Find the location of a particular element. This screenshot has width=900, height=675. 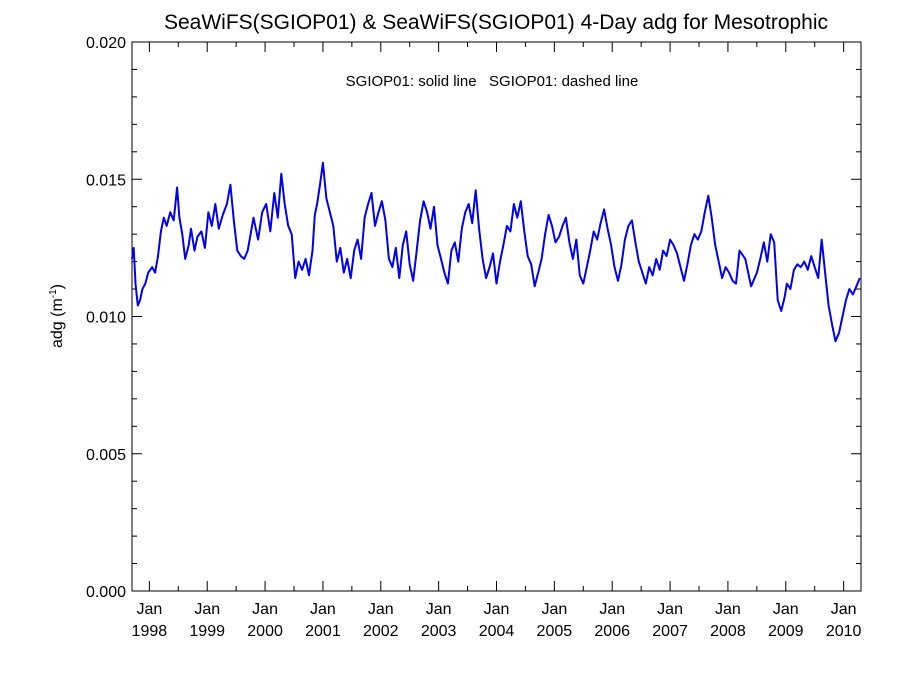

y-axis-label: adg (m-1) is located at coordinates (57, 316).